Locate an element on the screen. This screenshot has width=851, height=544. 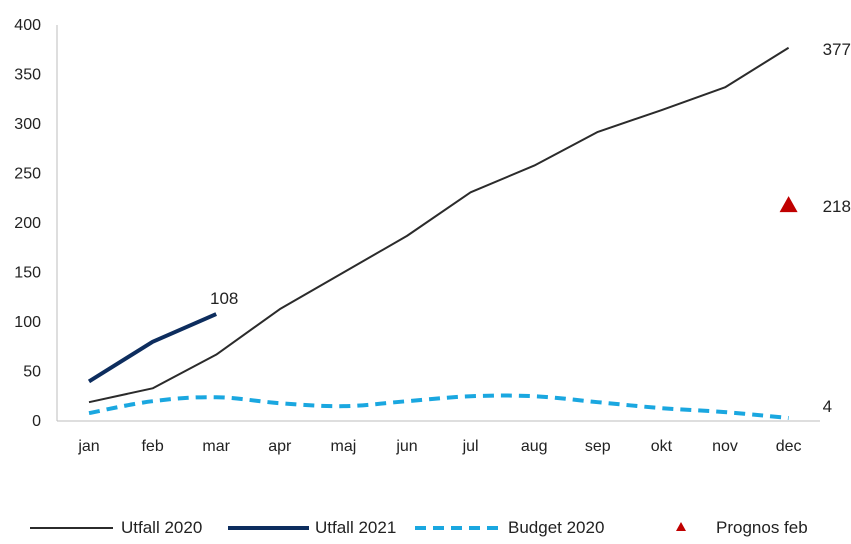
y-tick-label: 200 is located at coordinates (27, 223).